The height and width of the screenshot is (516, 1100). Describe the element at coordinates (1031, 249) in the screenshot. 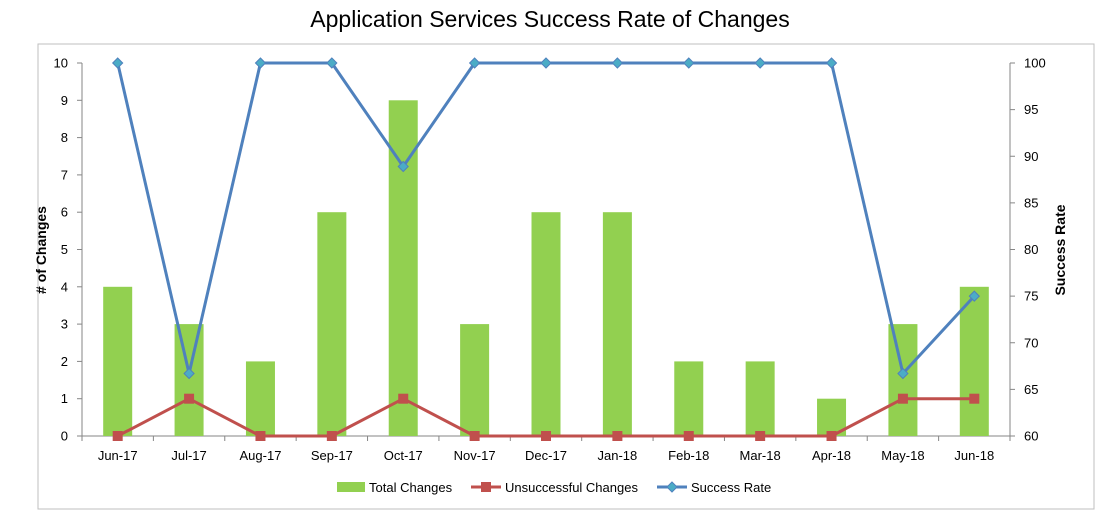

I see `y2-tick-label: 80` at that location.